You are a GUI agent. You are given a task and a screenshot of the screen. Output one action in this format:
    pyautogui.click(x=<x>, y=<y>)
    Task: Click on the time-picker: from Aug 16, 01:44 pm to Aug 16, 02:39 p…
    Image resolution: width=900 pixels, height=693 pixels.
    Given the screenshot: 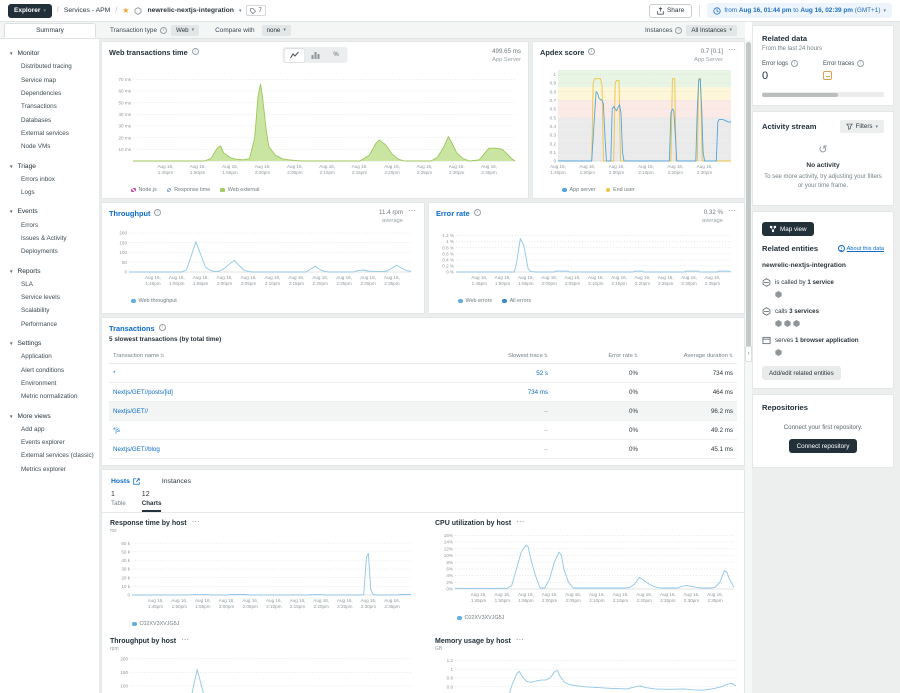 What is the action you would take?
    pyautogui.click(x=799, y=10)
    